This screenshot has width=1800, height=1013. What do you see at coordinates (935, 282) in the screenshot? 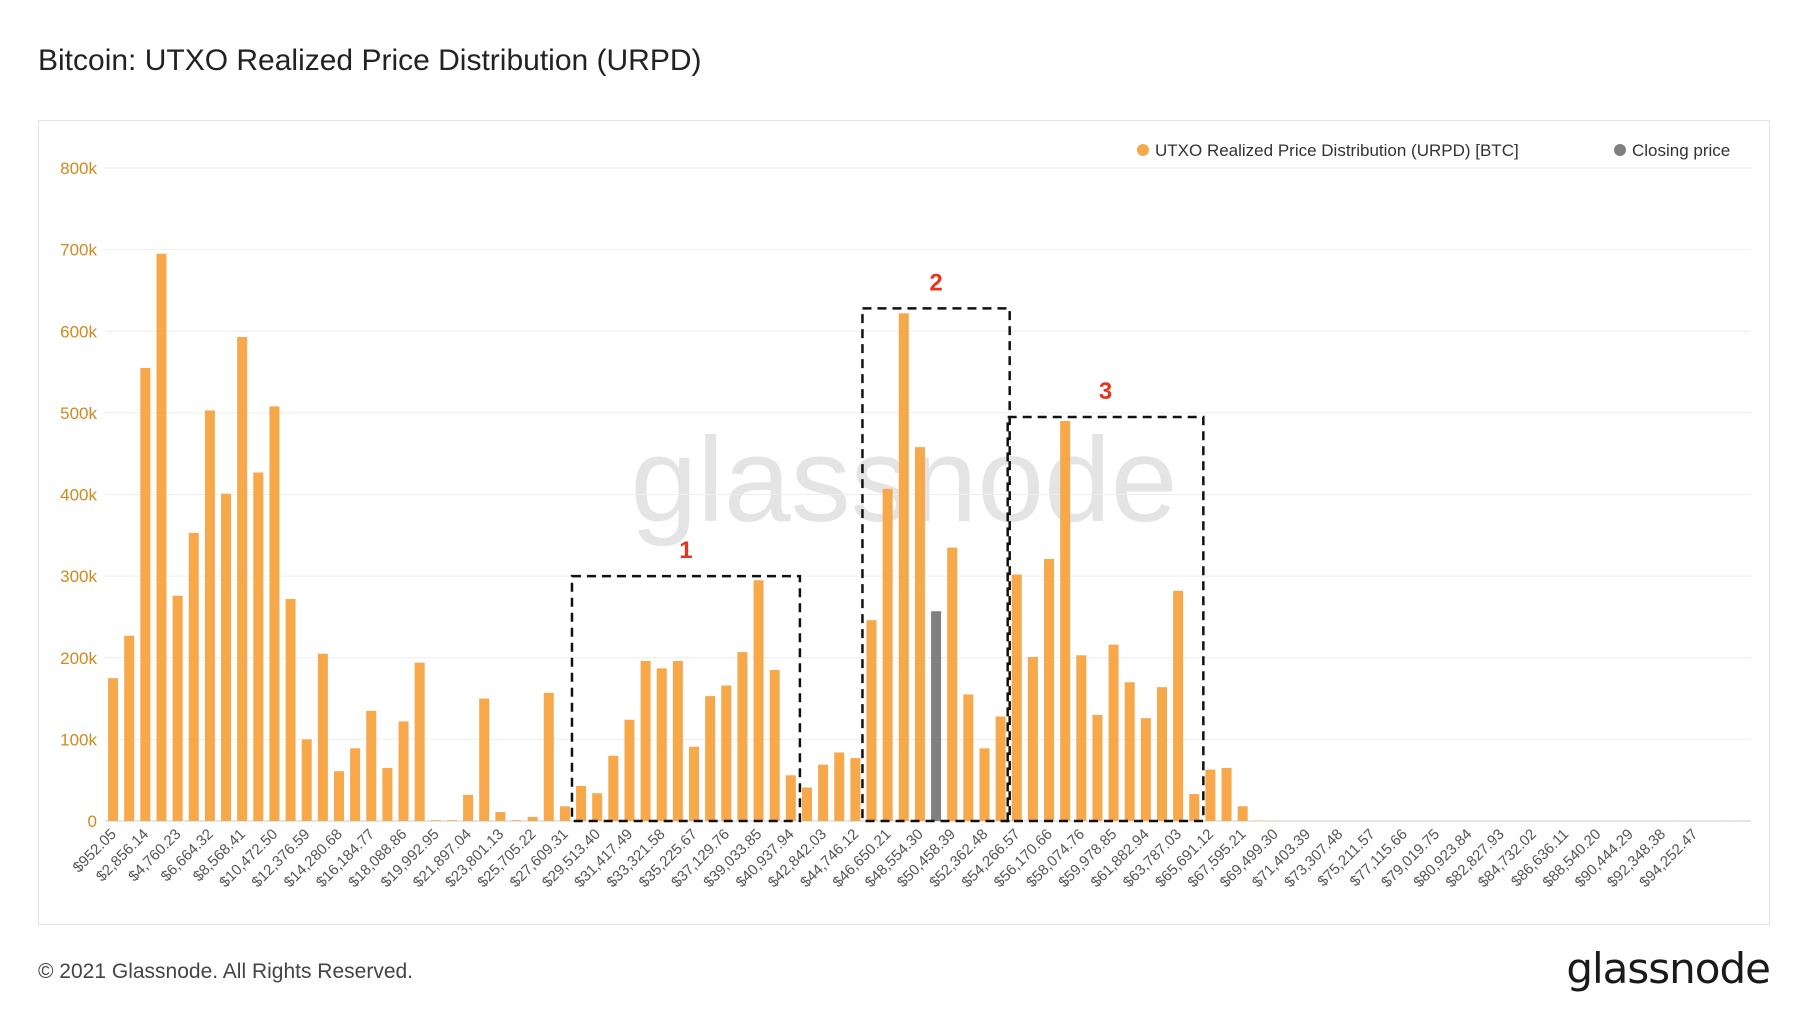
I see `annotation-label-2: 2` at bounding box center [935, 282].